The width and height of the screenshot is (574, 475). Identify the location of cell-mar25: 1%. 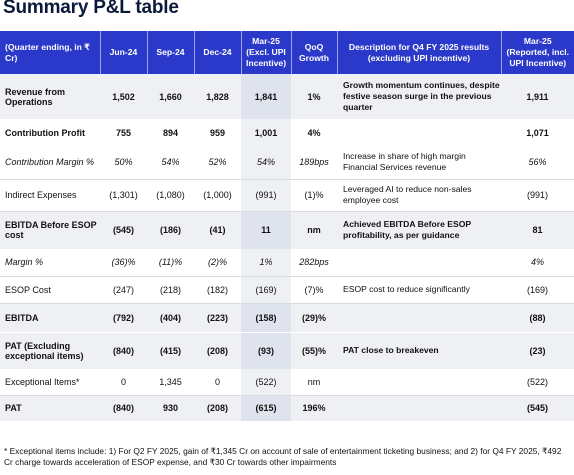
(266, 263).